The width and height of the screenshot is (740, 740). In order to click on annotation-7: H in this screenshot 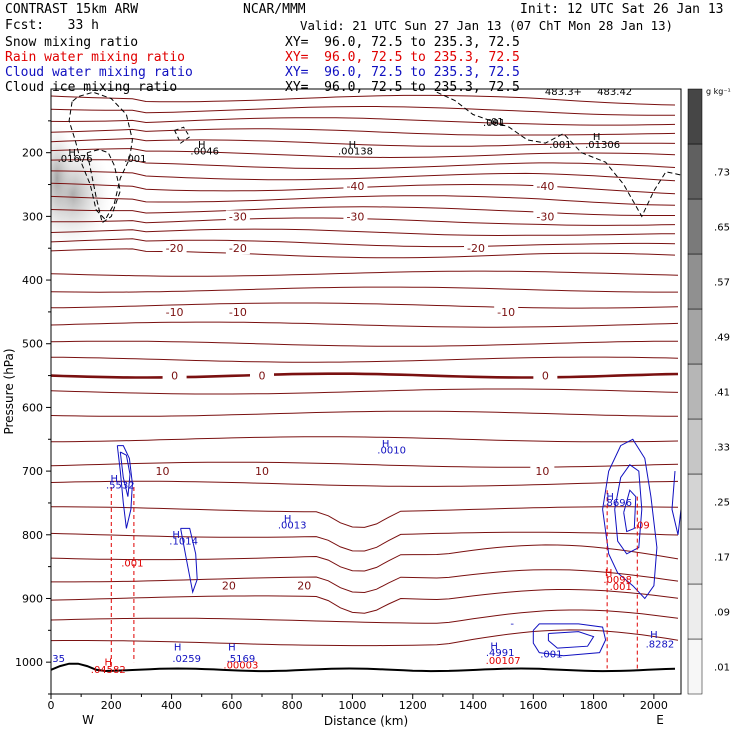, I will do `click(597, 137)`.